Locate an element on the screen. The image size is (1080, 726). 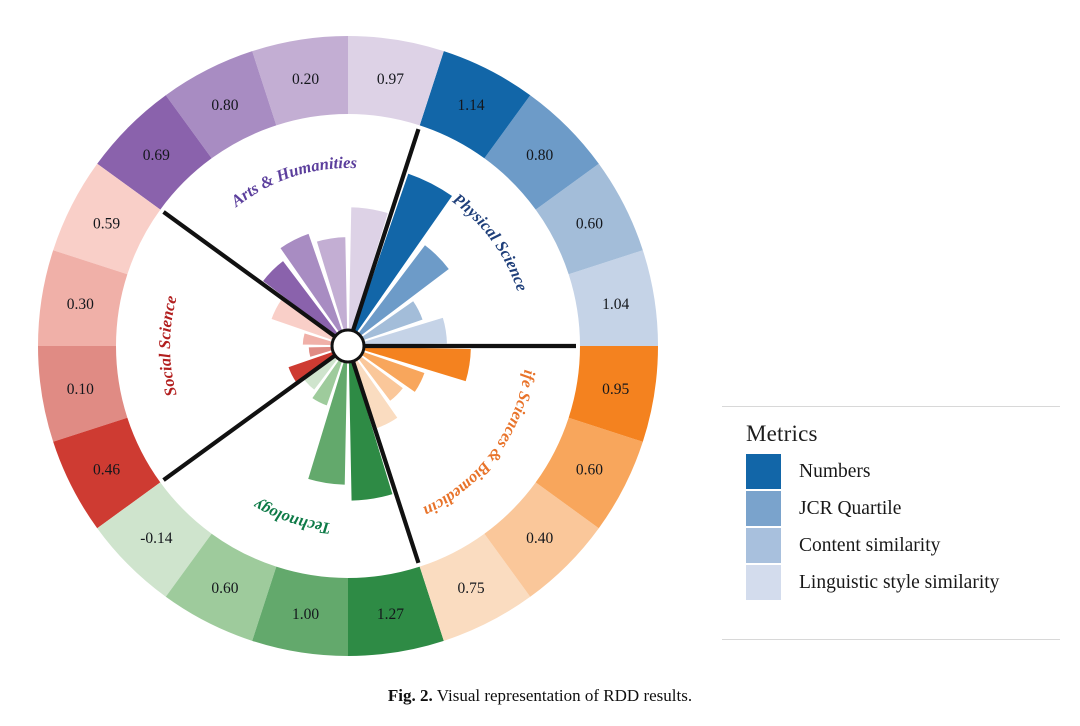
sector-label-text: Technology is located at coordinates (290, 516).